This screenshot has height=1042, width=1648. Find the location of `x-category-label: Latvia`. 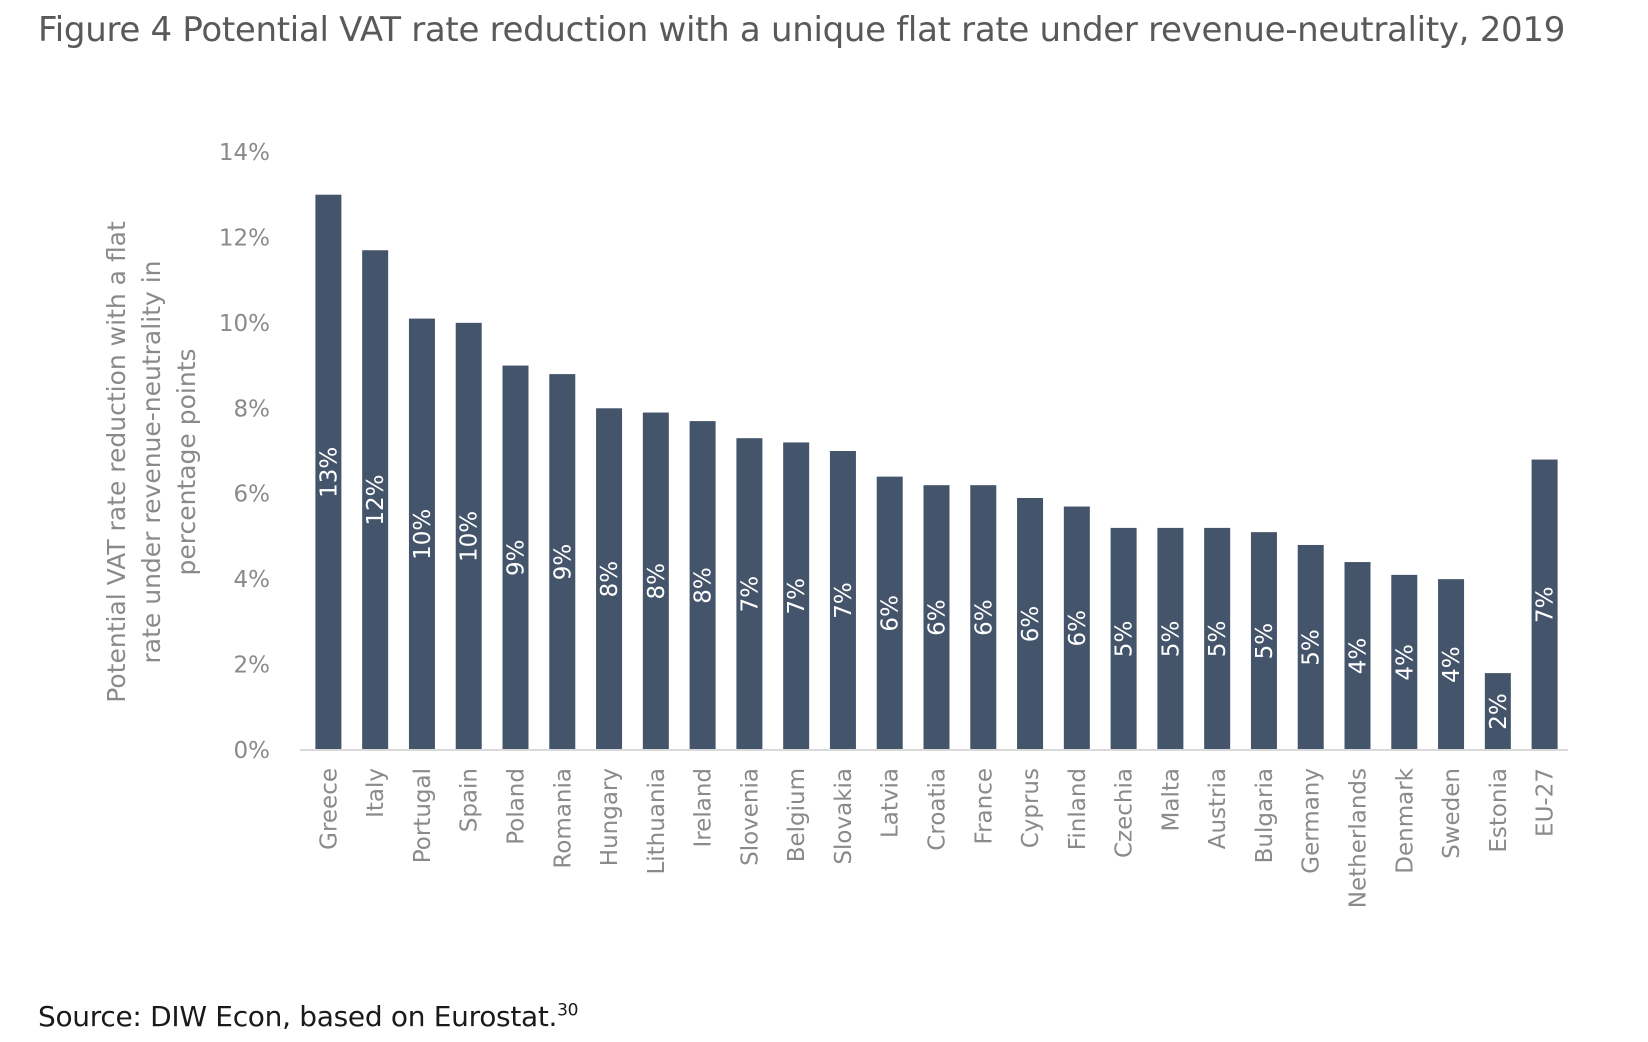

x-category-label: Latvia is located at coordinates (891, 803).